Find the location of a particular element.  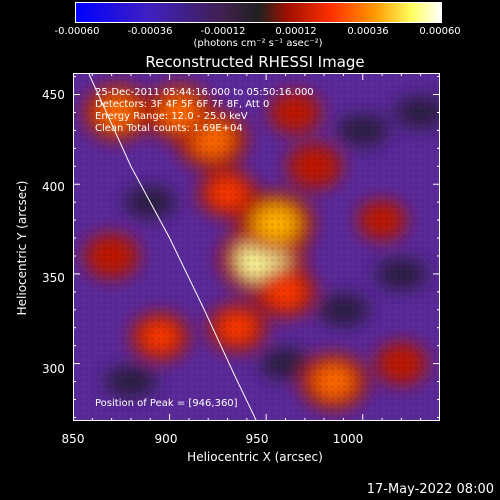

colorbar-tick-label: -0.00036 is located at coordinates (150, 31).